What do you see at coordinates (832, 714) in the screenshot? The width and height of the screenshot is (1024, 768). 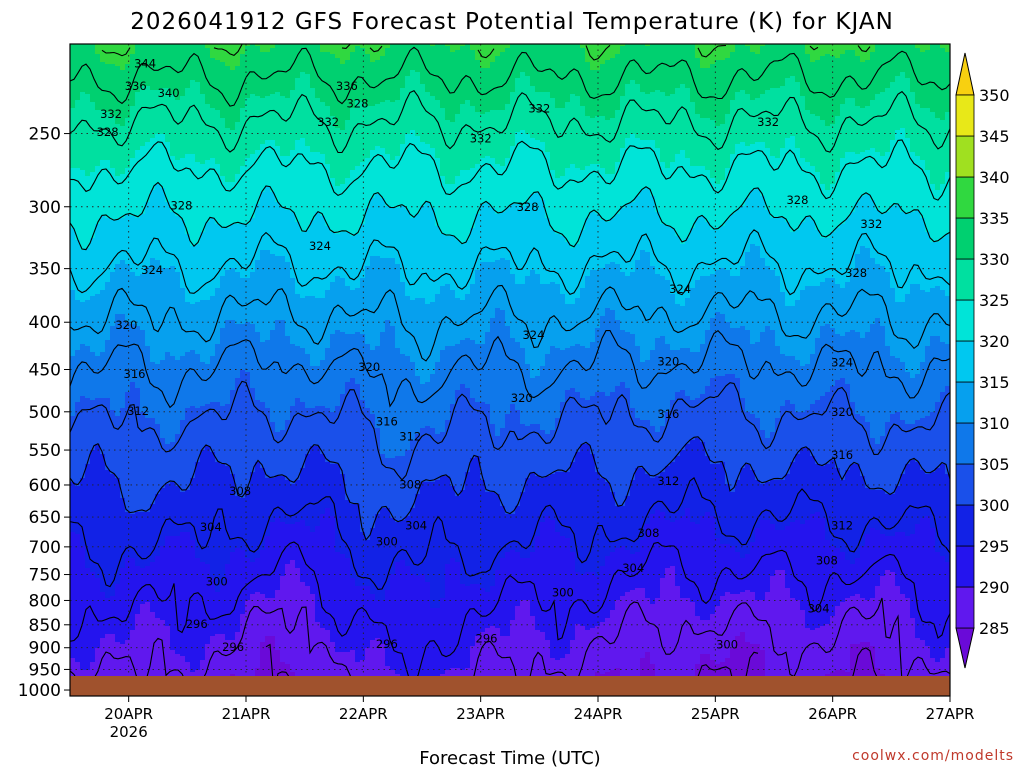 I see `x-tick-label: 26APR` at bounding box center [832, 714].